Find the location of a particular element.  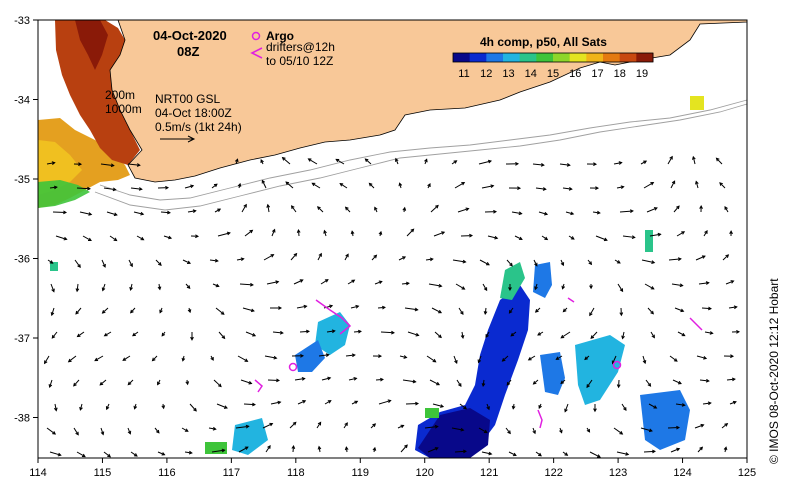

drifter-legend-sublabel: to 05/10 12Z is located at coordinates (299, 61).